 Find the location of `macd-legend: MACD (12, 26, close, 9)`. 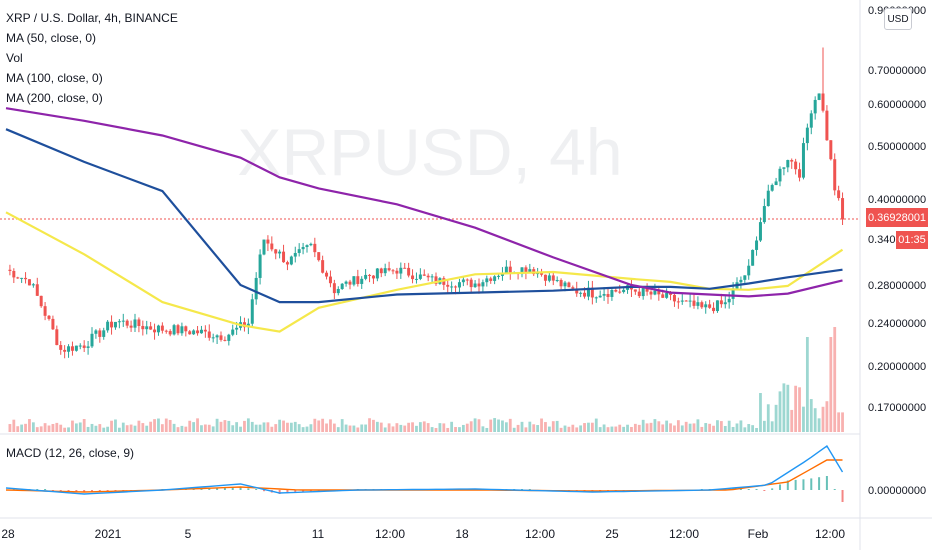

macd-legend: MACD (12, 26, close, 9) is located at coordinates (70, 453).